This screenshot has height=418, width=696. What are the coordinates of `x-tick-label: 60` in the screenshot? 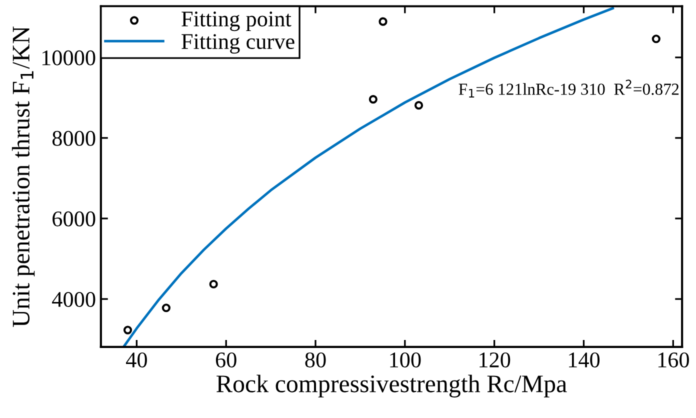 It's located at (226, 360).